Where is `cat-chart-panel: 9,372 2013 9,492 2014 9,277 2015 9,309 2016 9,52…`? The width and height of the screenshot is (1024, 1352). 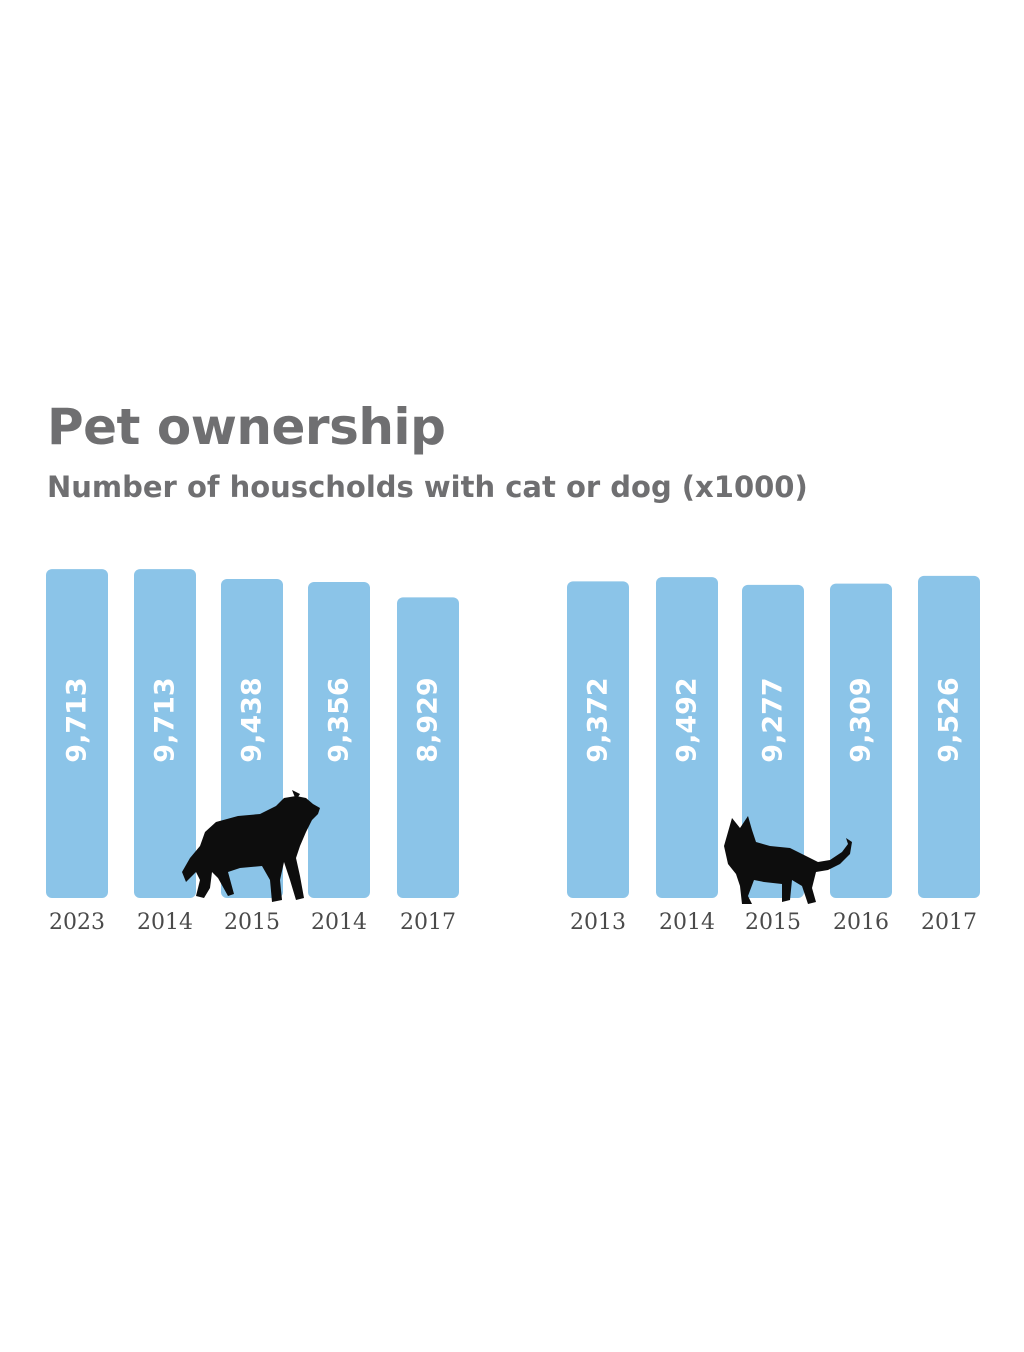 cat-chart-panel: 9,372 2013 9,492 2014 9,277 2015 9,309 2016 9,52… is located at coordinates (773, 755).